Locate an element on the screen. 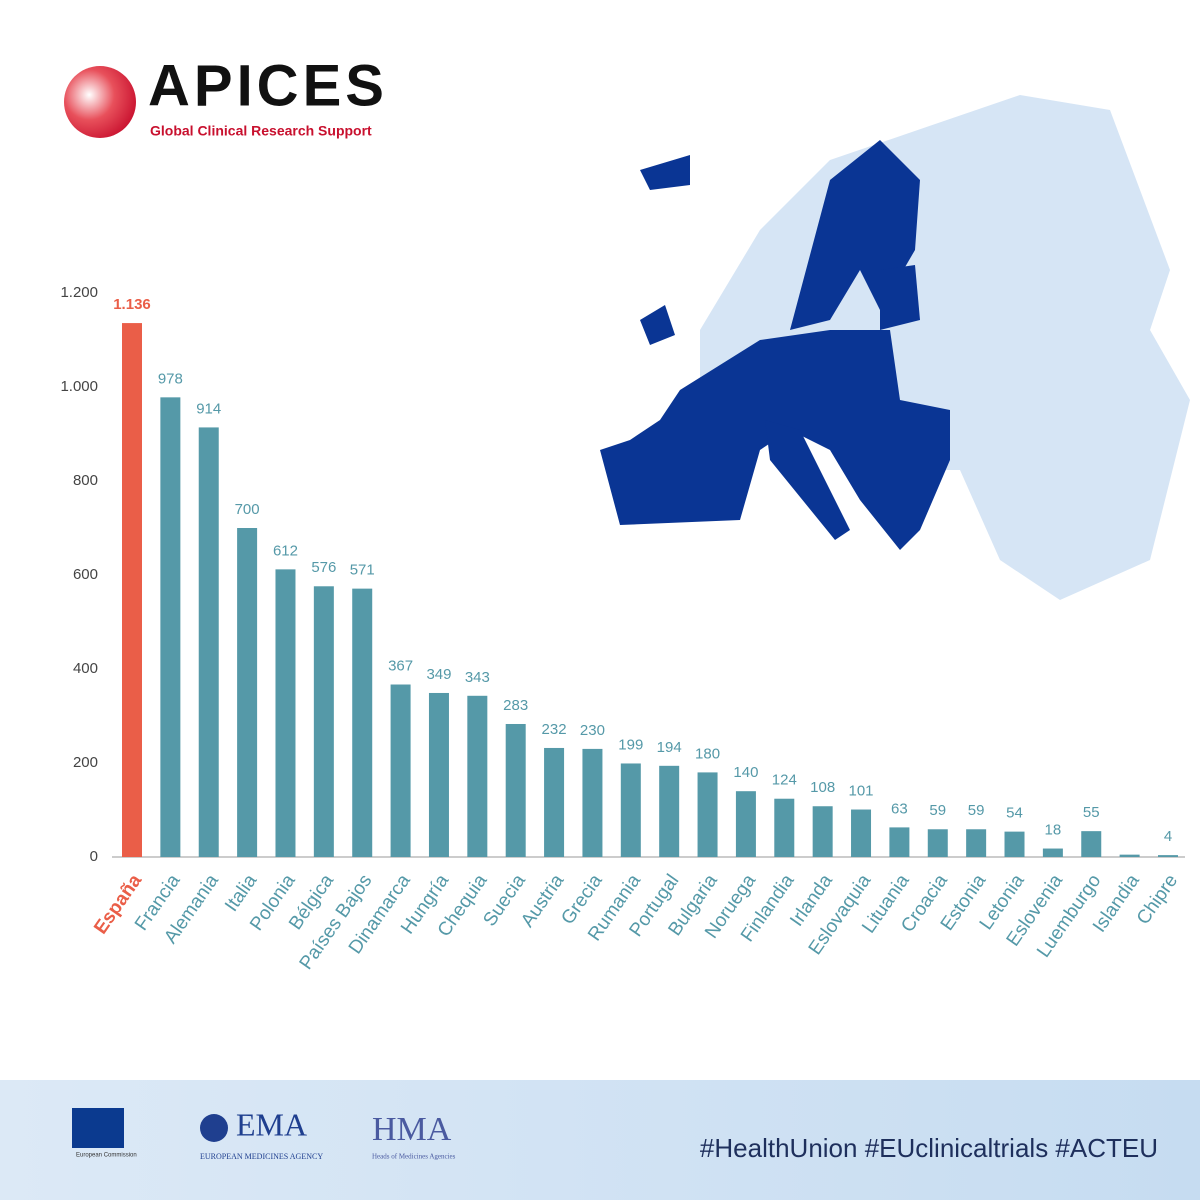  value-label: 55 is located at coordinates (1091, 812).